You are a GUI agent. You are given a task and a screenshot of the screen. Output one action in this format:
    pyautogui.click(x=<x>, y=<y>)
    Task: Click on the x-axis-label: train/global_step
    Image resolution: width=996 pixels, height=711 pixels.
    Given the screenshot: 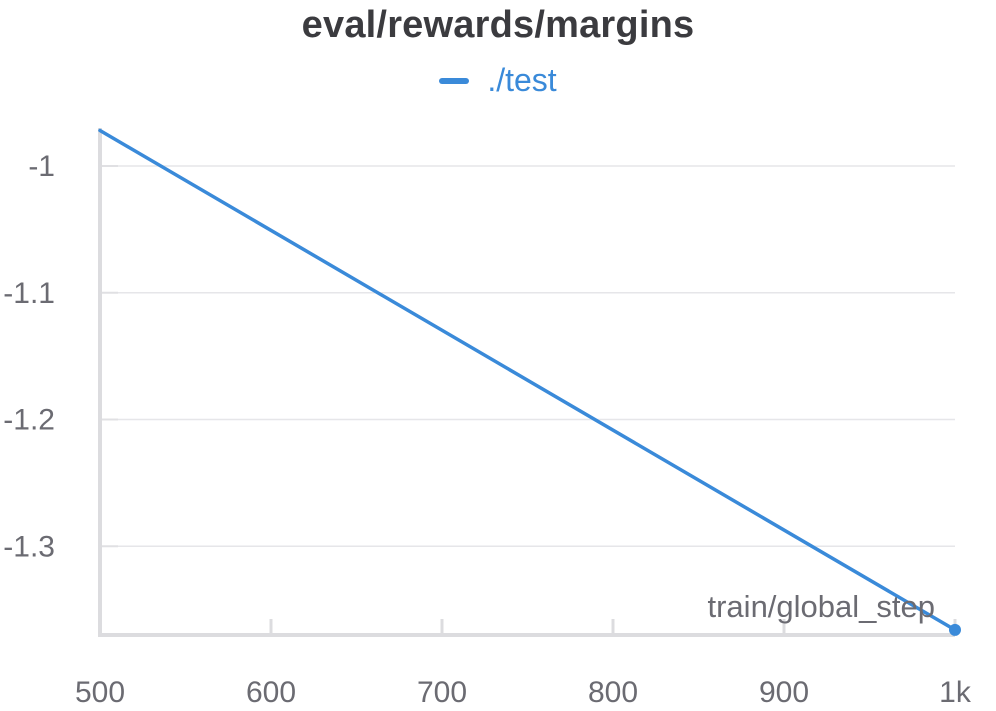 What is the action you would take?
    pyautogui.click(x=822, y=606)
    